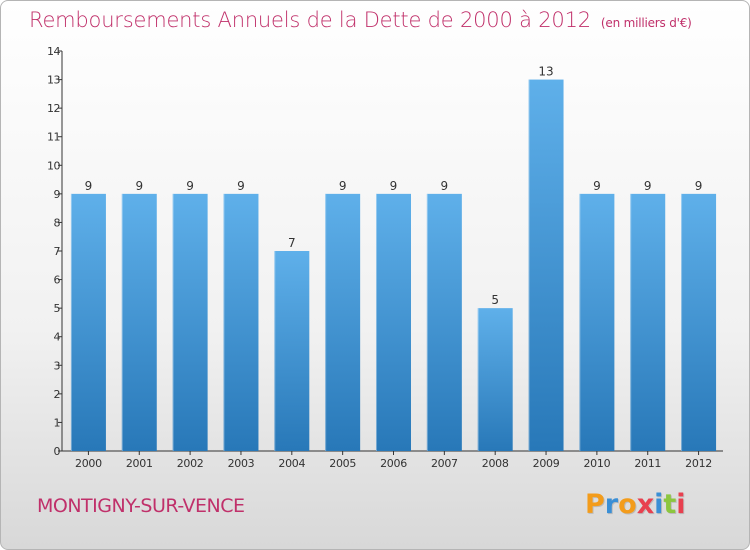 Image resolution: width=750 pixels, height=550 pixels. What do you see at coordinates (698, 463) in the screenshot?
I see `x-tick-label: 2012` at bounding box center [698, 463].